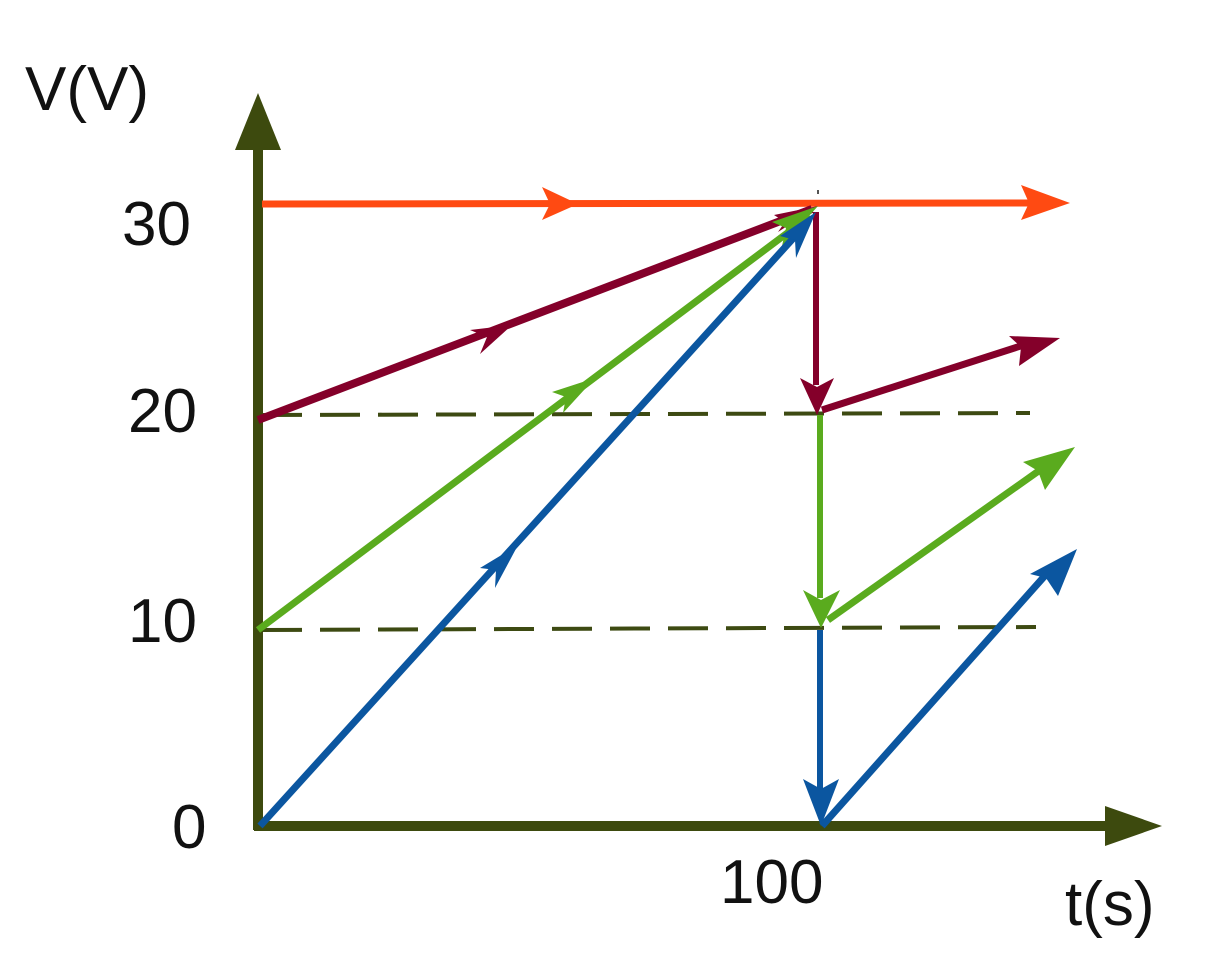 The height and width of the screenshot is (963, 1205). What do you see at coordinates (821, 609) in the screenshot?
I see `green-arrow-down-icon` at bounding box center [821, 609].